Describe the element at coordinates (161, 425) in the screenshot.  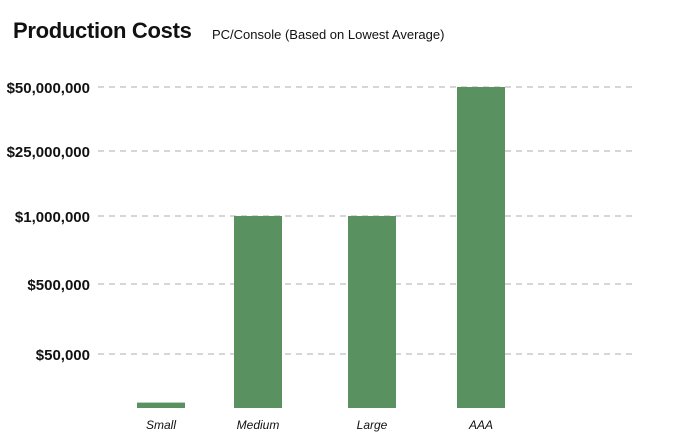
I see `x-tick-label: Small` at that location.